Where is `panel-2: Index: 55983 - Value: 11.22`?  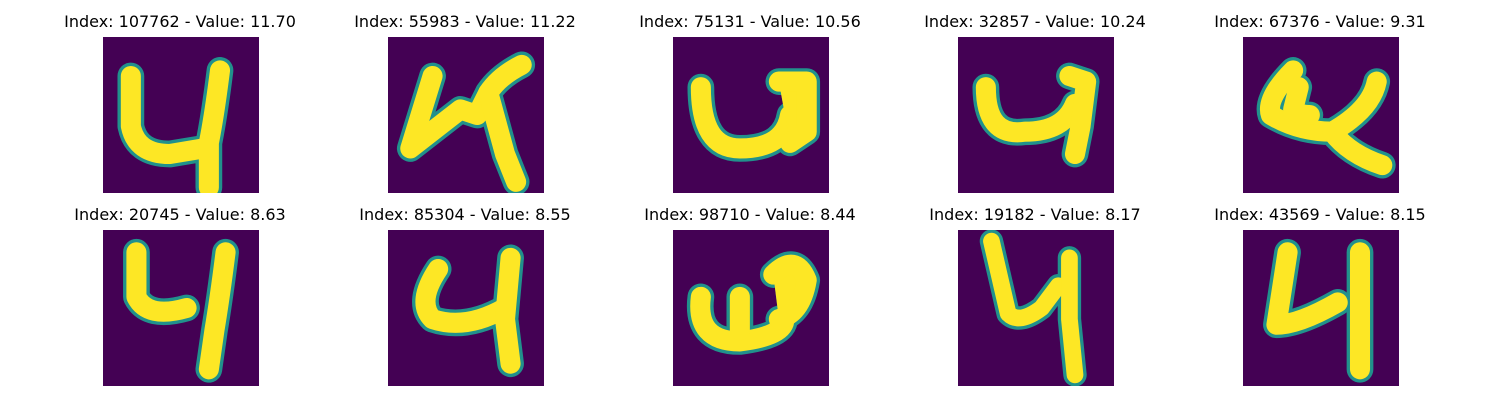 panel-2: Index: 55983 - Value: 11.22 is located at coordinates (465, 102).